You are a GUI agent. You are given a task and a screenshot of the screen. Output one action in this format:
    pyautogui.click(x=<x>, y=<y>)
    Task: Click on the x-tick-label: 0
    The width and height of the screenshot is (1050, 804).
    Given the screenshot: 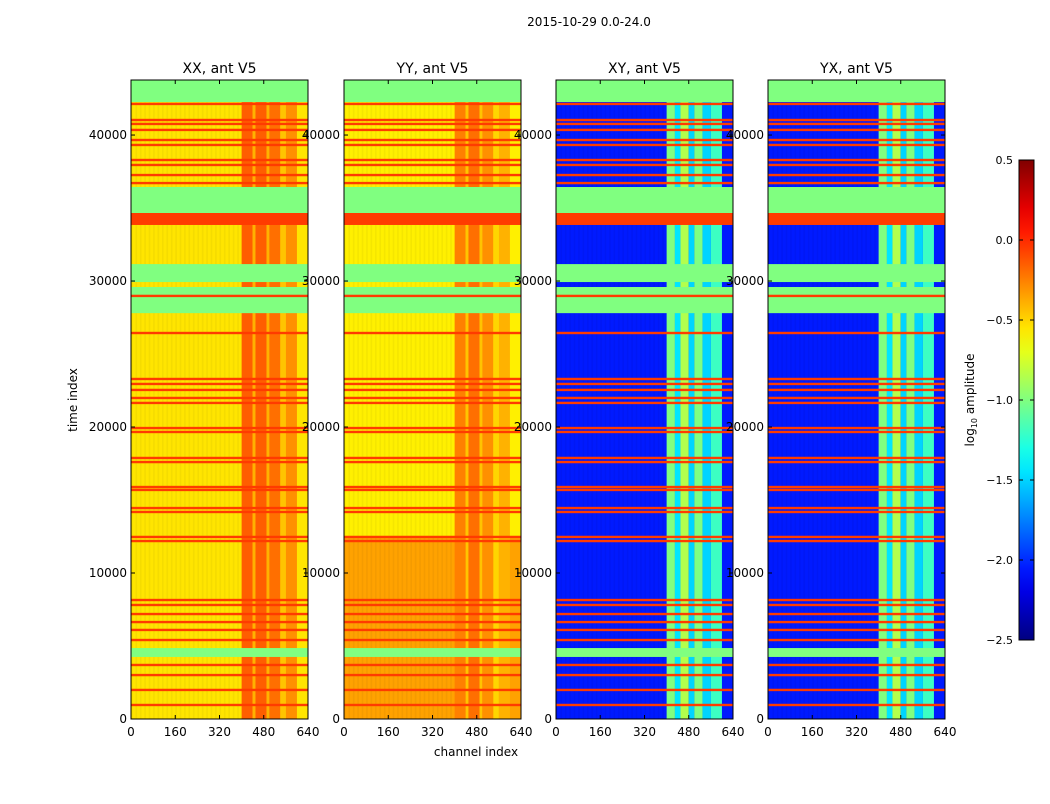 What is the action you would take?
    pyautogui.click(x=768, y=732)
    